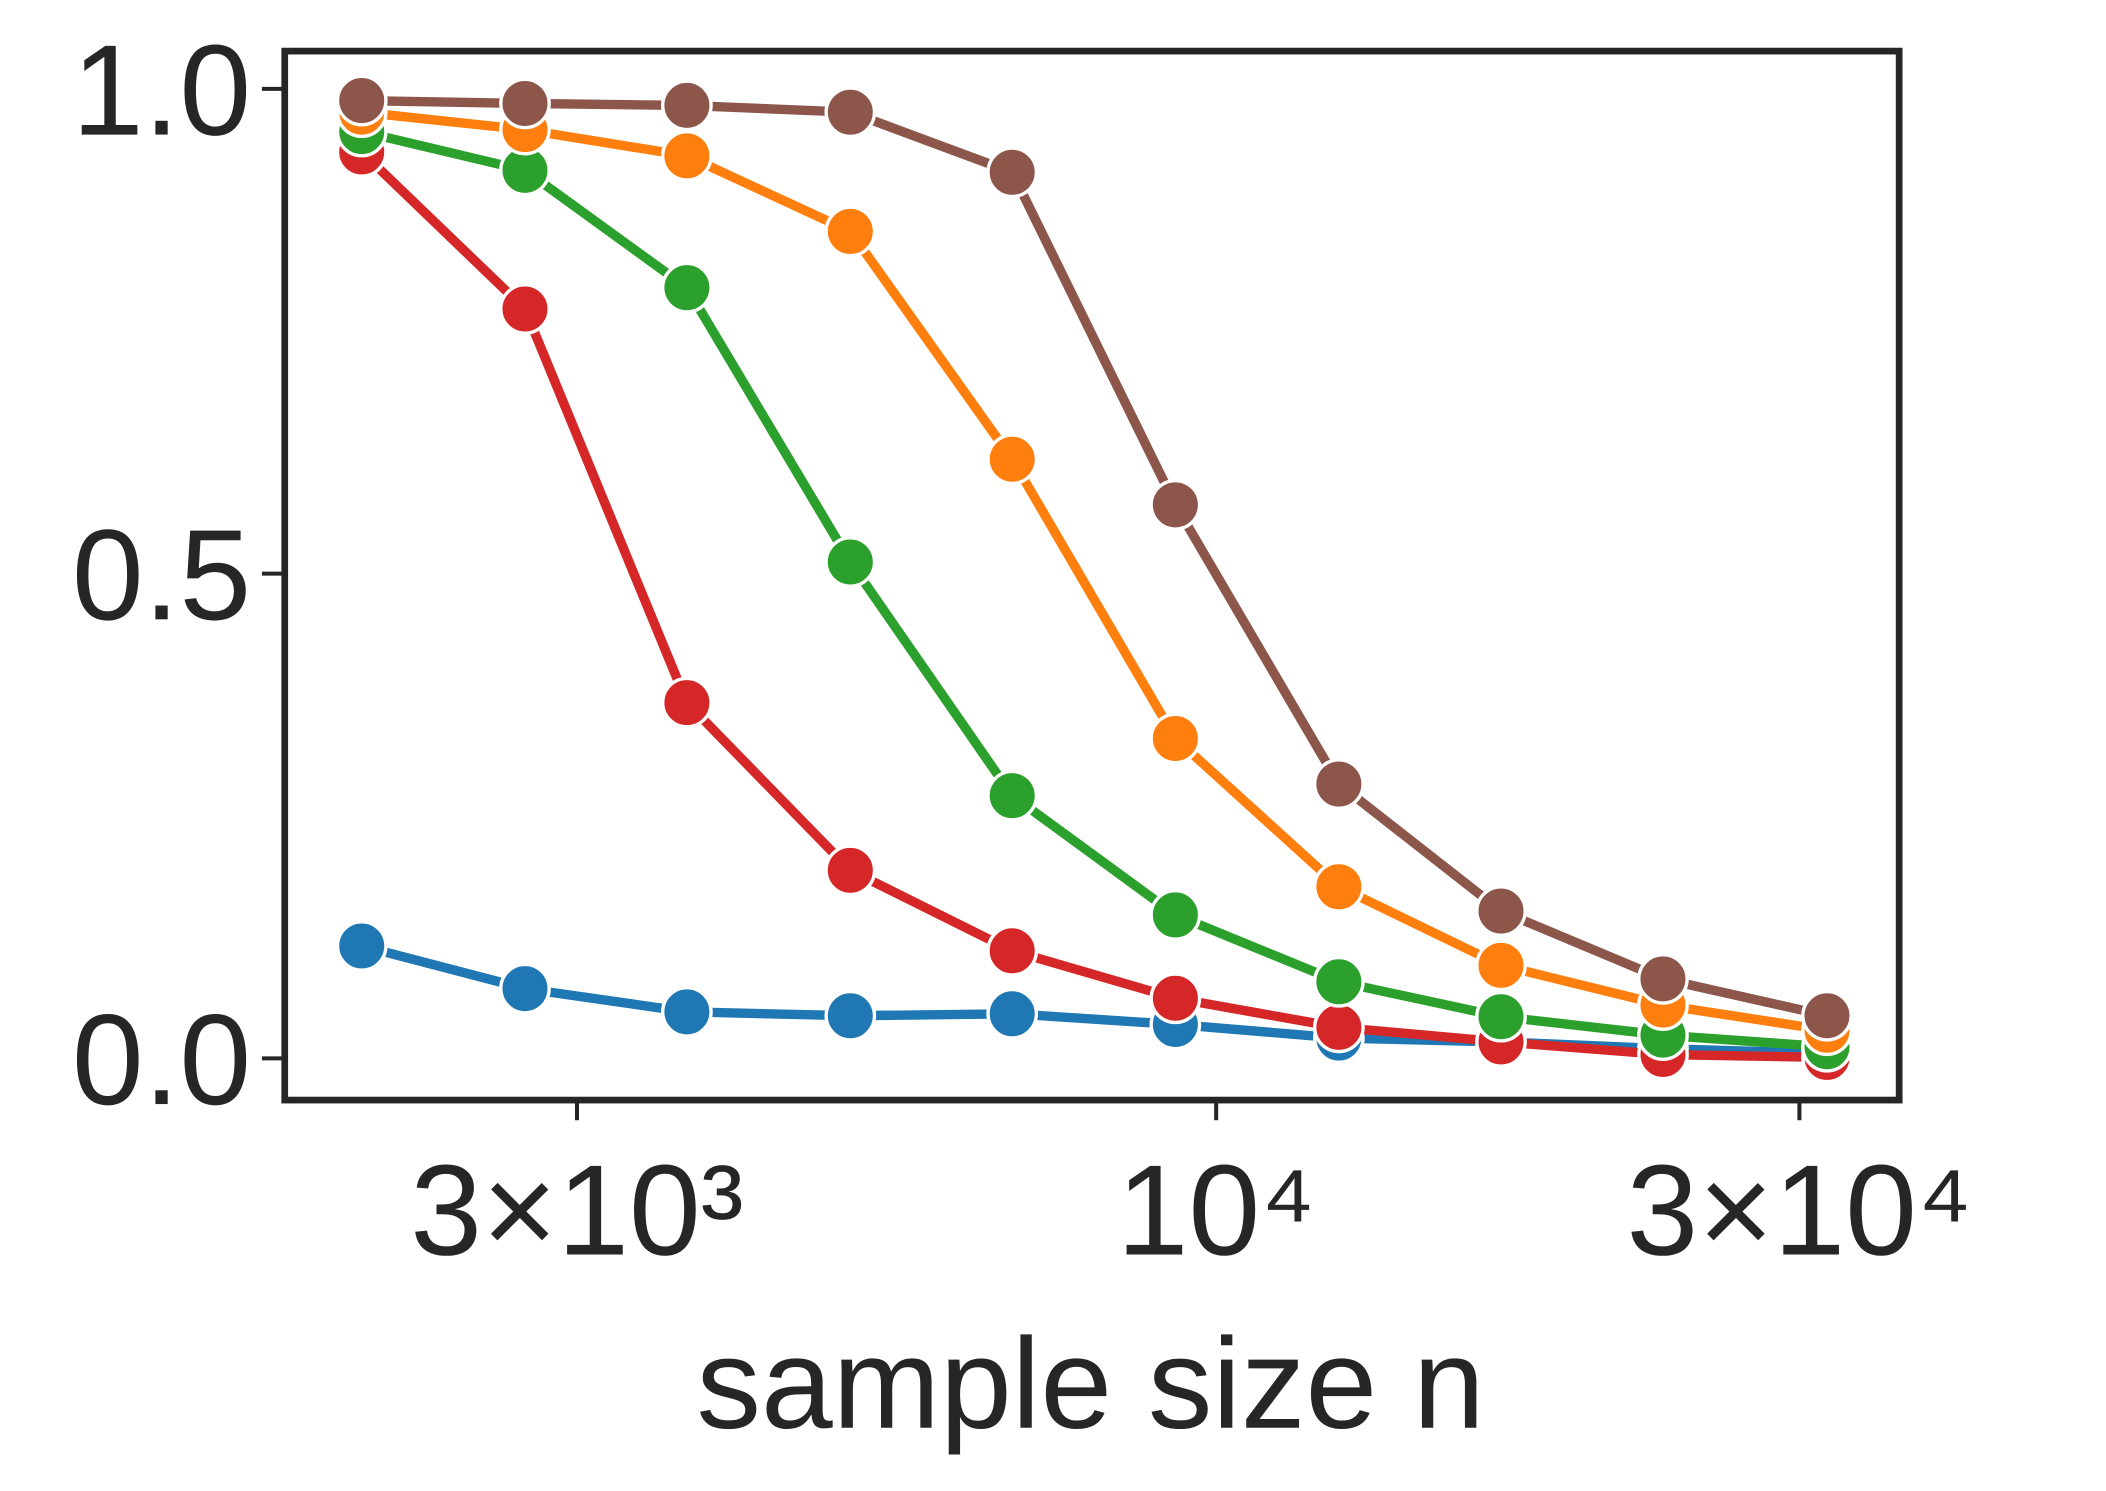 This screenshot has width=2106, height=1491. Describe the element at coordinates (1800, 1211) in the screenshot. I see `x-tick-label: 3×10⁴` at that location.